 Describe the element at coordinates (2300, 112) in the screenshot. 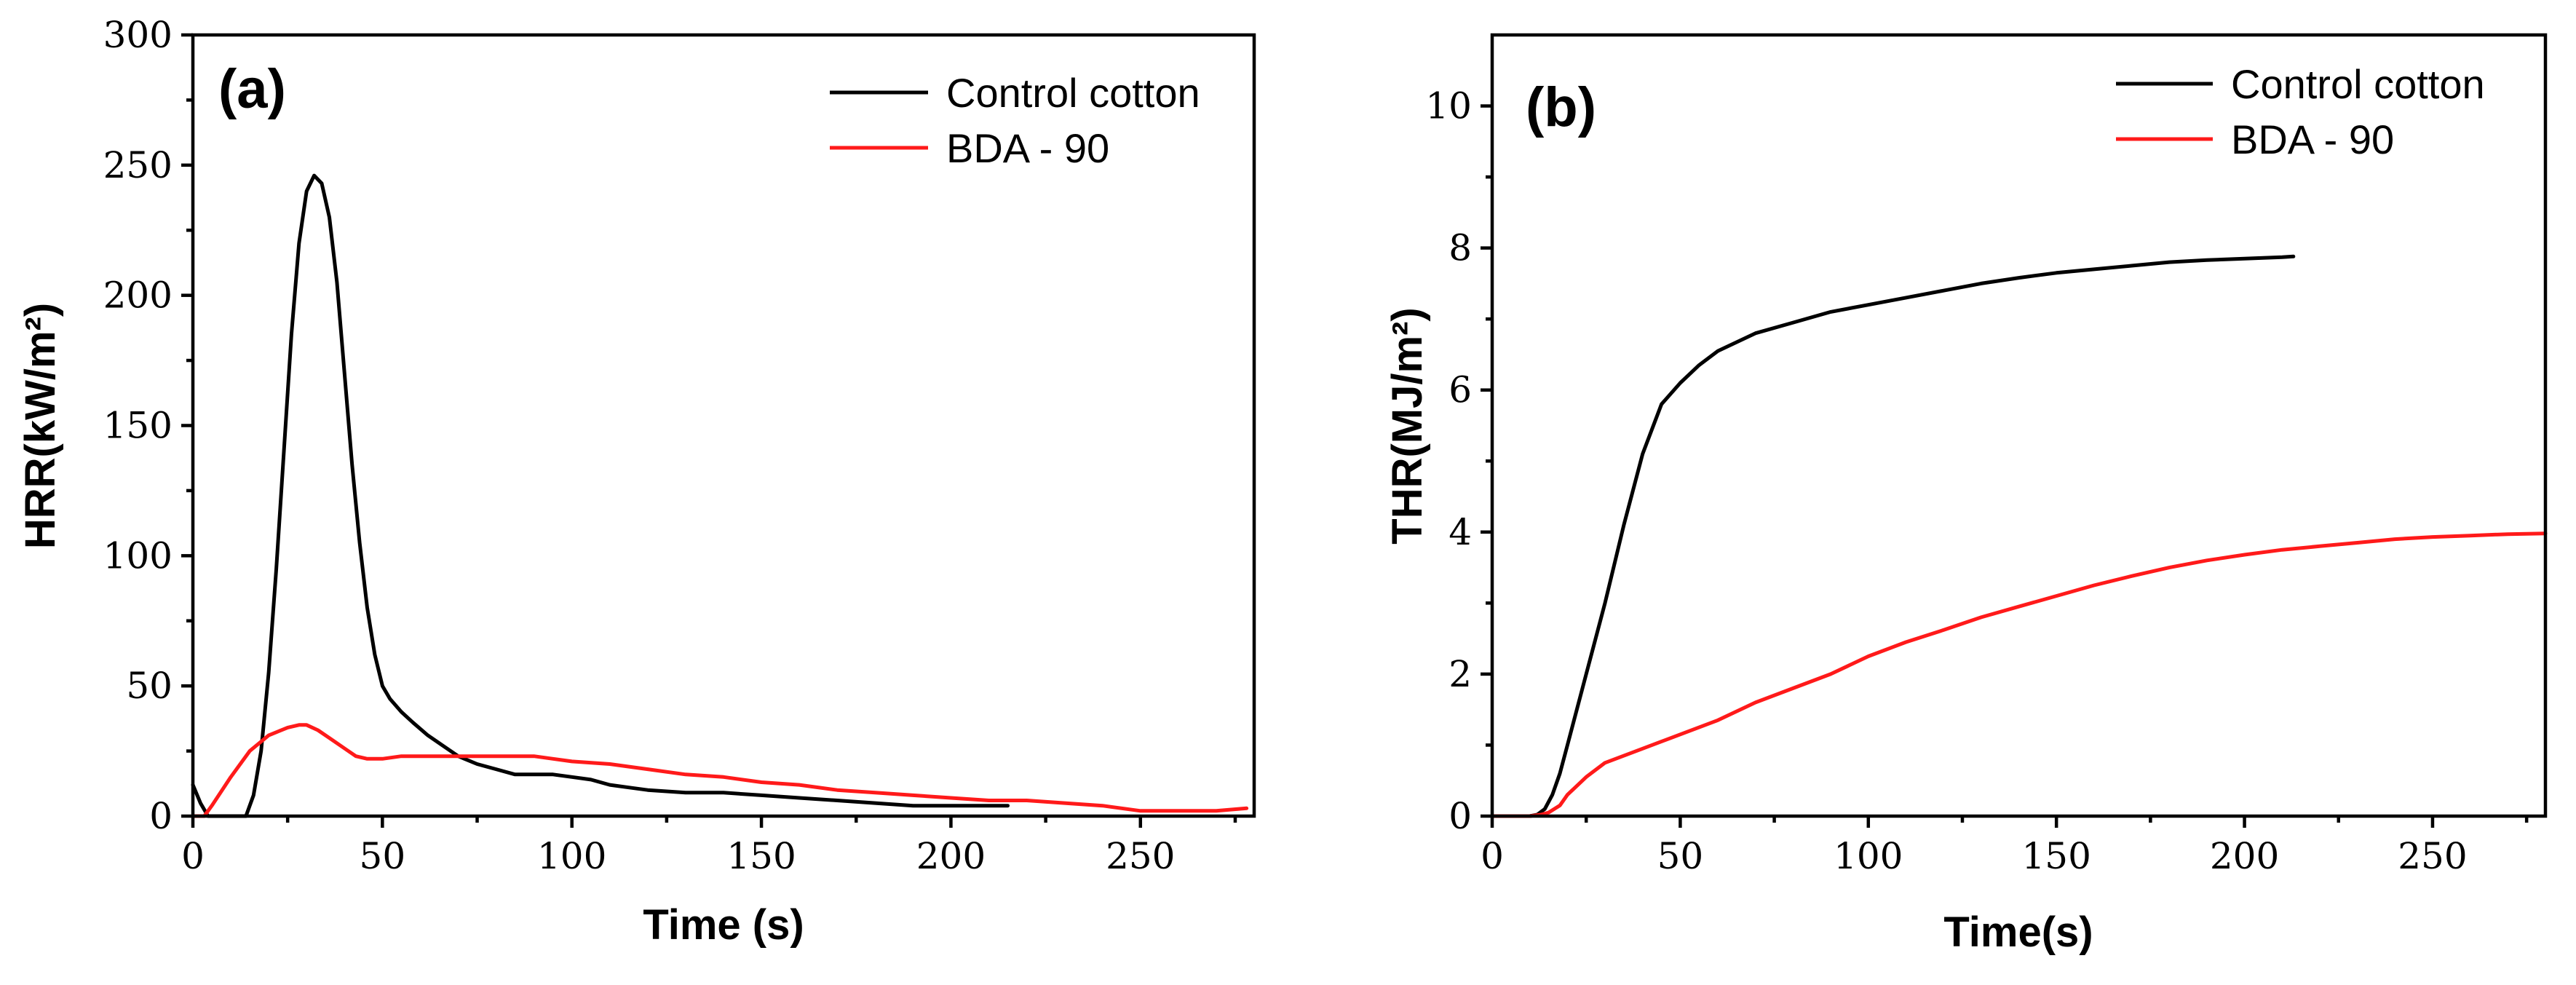

I see `legend-b: Control cotton BDA - 90` at that location.